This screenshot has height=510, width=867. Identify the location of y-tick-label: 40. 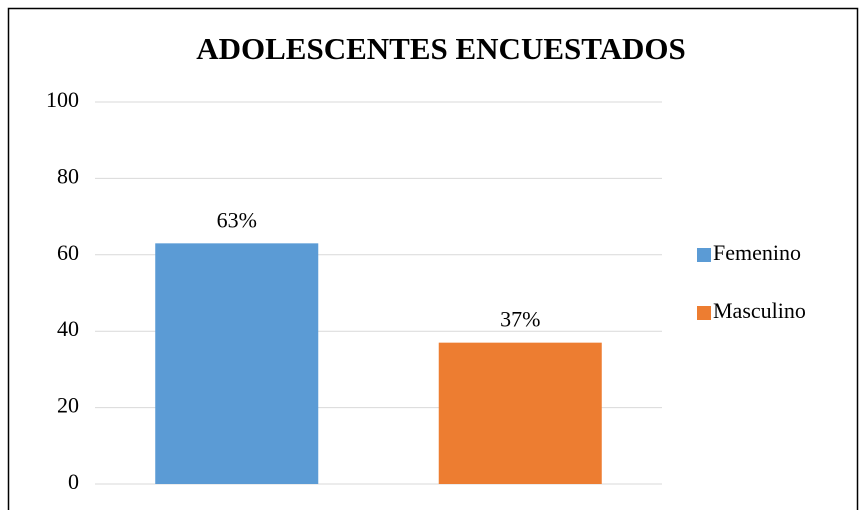
(68, 328).